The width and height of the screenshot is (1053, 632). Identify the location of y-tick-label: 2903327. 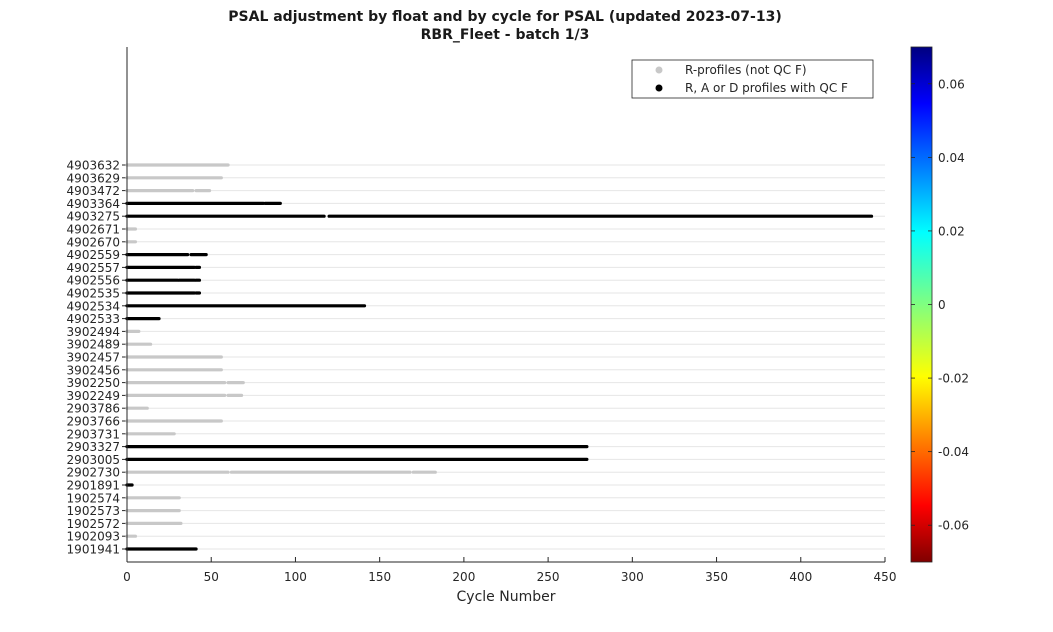
(93, 447).